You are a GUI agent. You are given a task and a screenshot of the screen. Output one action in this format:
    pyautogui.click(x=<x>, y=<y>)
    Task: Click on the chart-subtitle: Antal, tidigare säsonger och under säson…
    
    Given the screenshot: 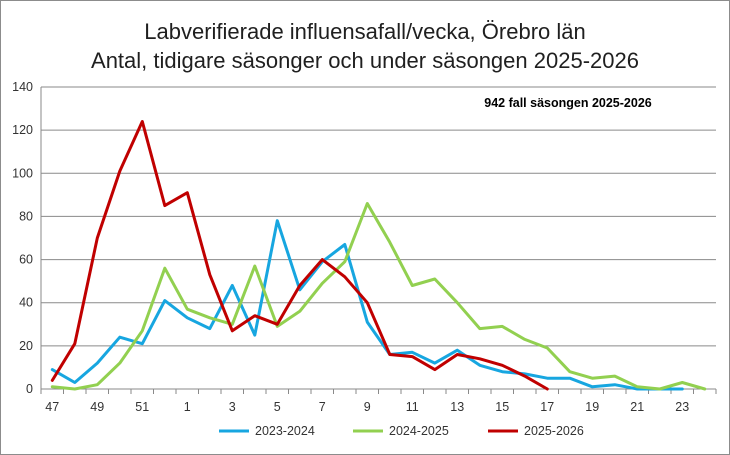 What is the action you would take?
    pyautogui.click(x=365, y=60)
    